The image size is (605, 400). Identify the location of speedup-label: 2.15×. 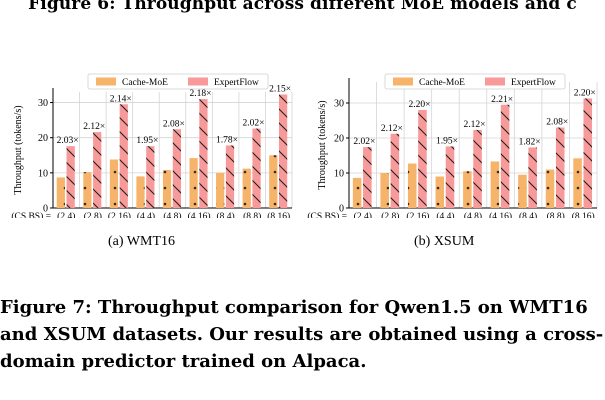
(280, 89).